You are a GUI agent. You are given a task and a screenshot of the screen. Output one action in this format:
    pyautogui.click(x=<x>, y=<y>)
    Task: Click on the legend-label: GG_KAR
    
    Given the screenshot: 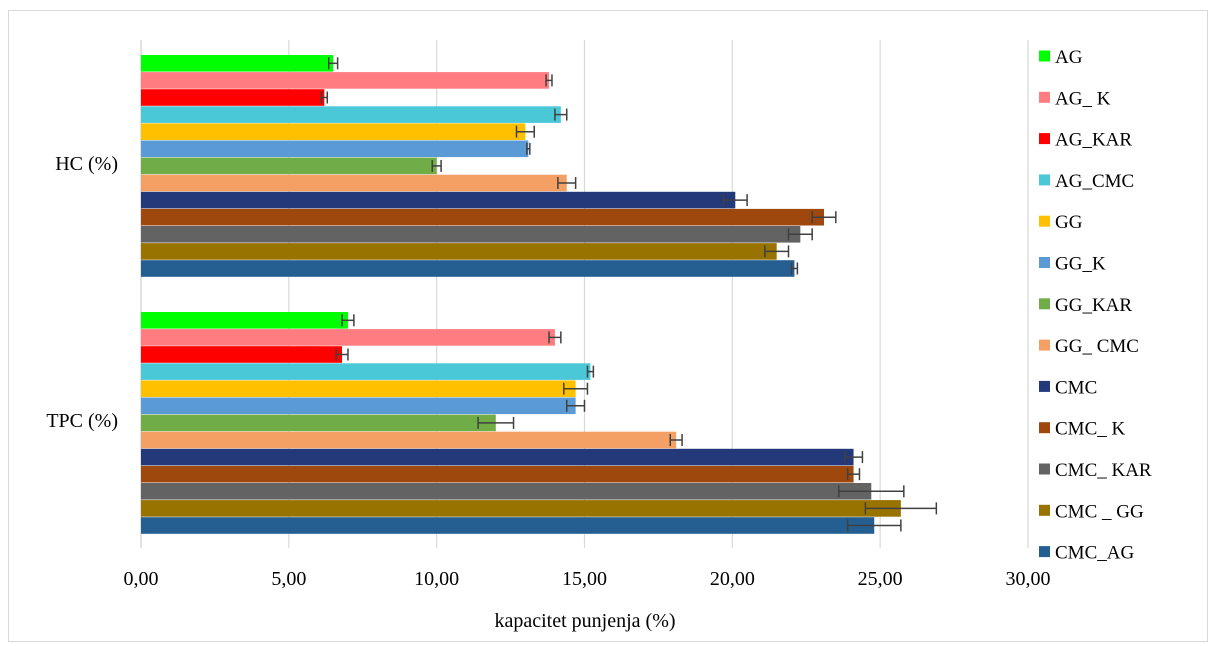 What is the action you would take?
    pyautogui.click(x=1093, y=305)
    